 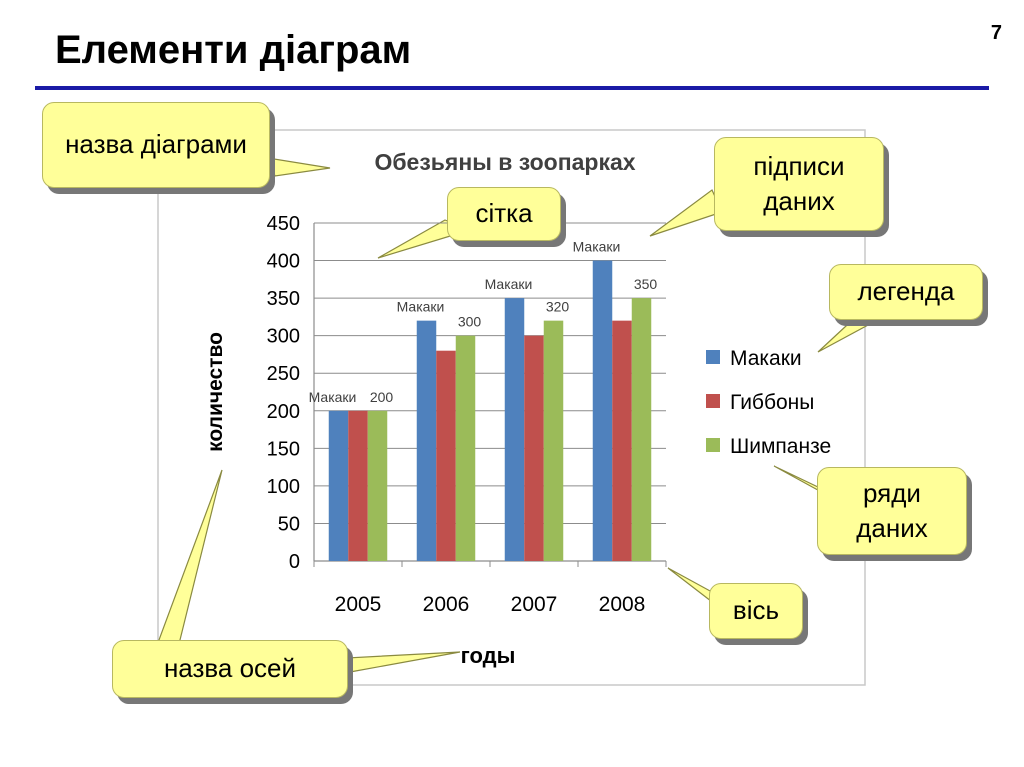 I want to click on data-label: 200, so click(x=382, y=397).